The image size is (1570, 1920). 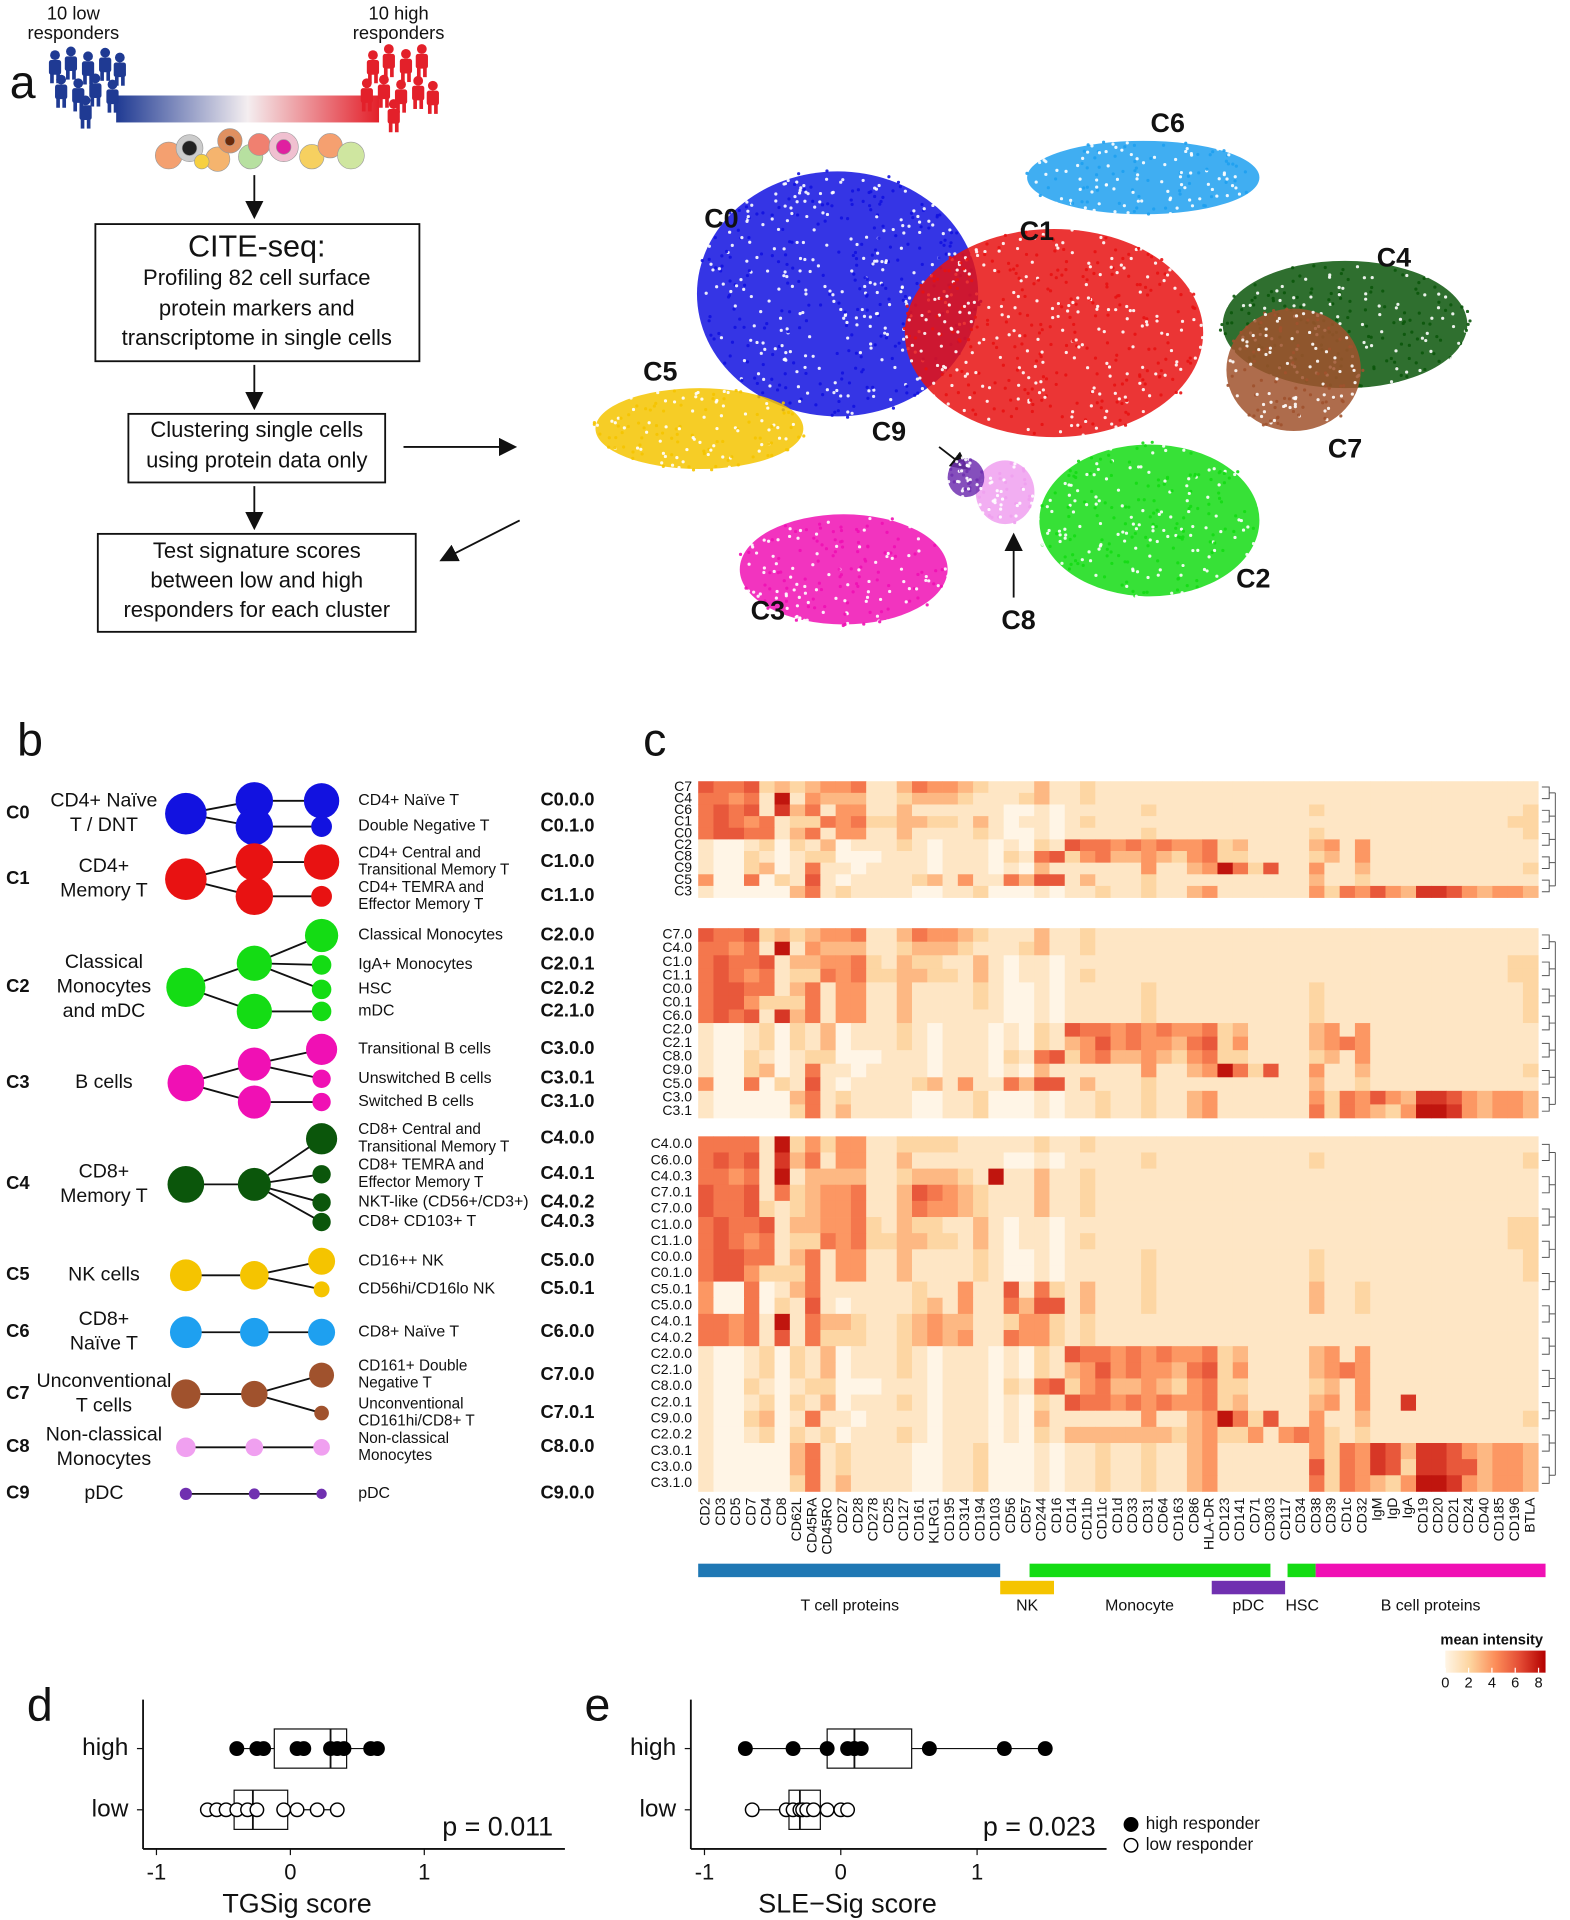 I want to click on heatmap-column-label: IgD, so click(x=1392, y=1509).